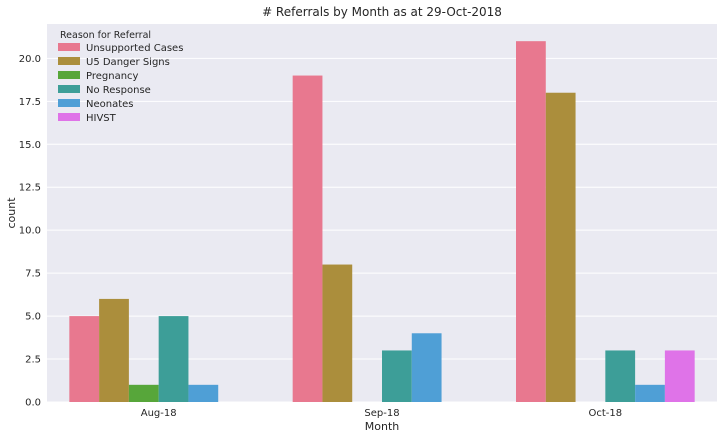  Describe the element at coordinates (118, 90) in the screenshot. I see `legend-label: No Response` at that location.